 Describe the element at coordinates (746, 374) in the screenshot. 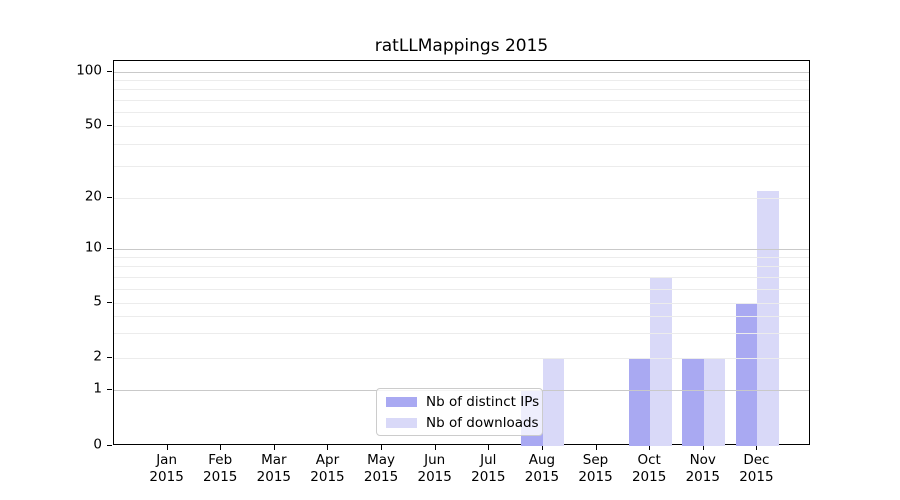

I see `ips-bar-dec` at that location.